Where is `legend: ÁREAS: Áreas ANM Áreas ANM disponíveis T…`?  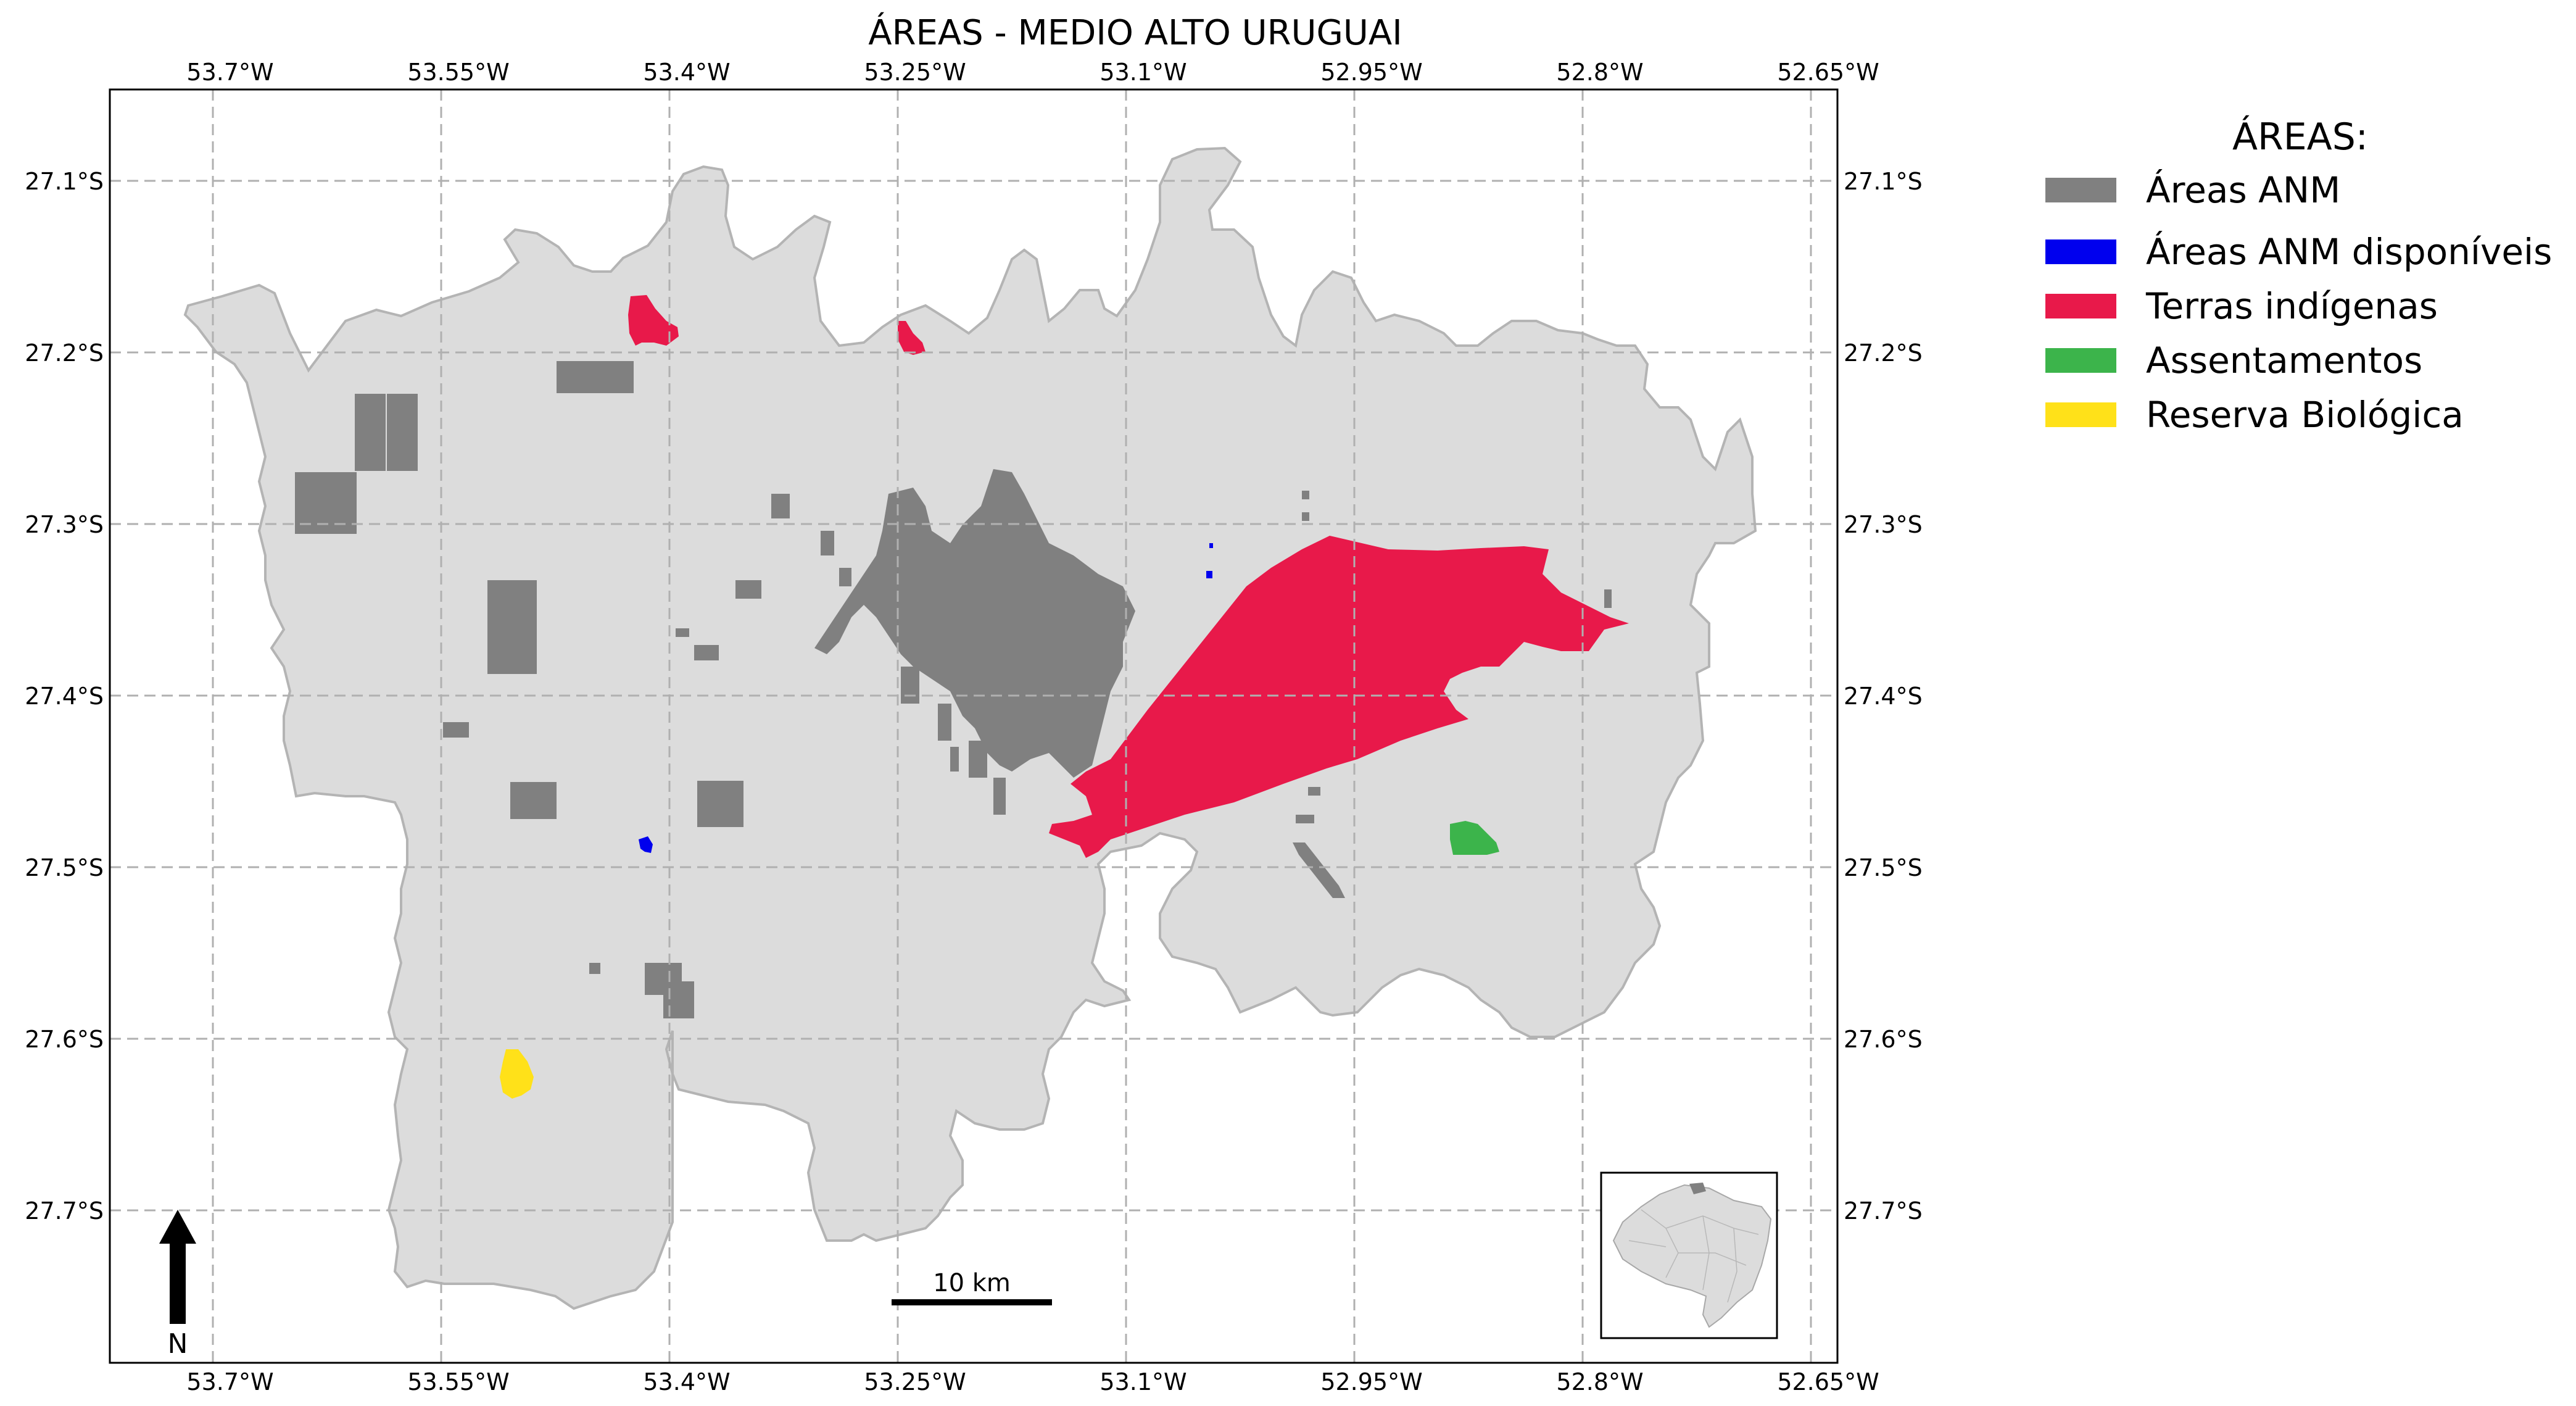
legend: ÁREAS: Áreas ANM Áreas ANM disponíveis T… is located at coordinates (2298, 275).